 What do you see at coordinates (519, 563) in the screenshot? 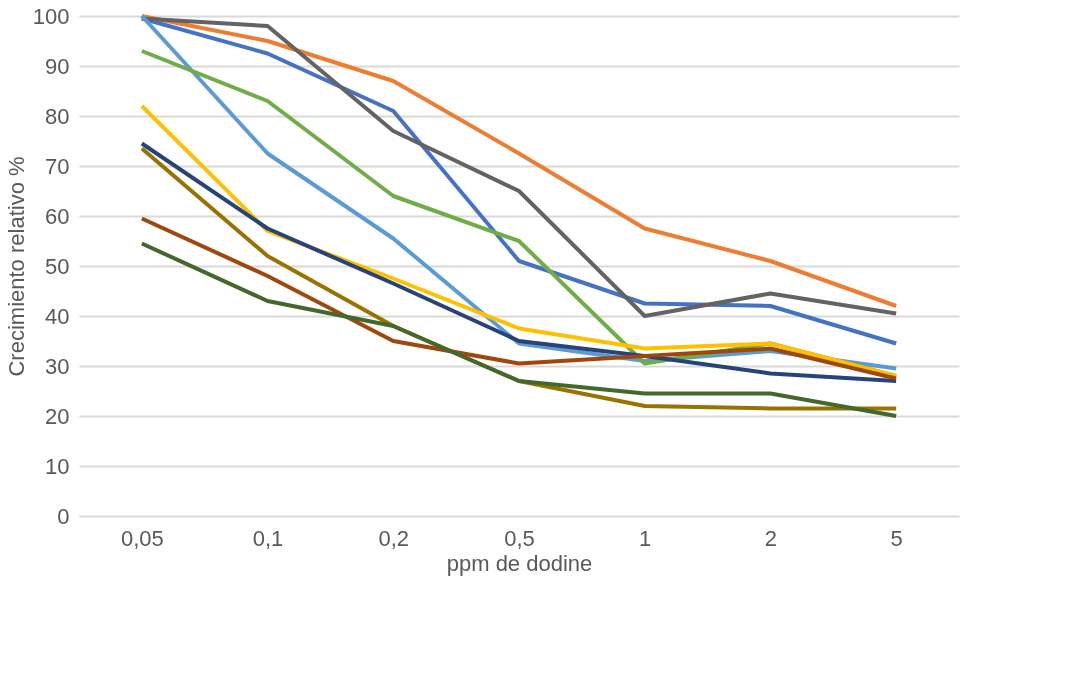
I see `x-axis-title: ppm de dodine` at bounding box center [519, 563].